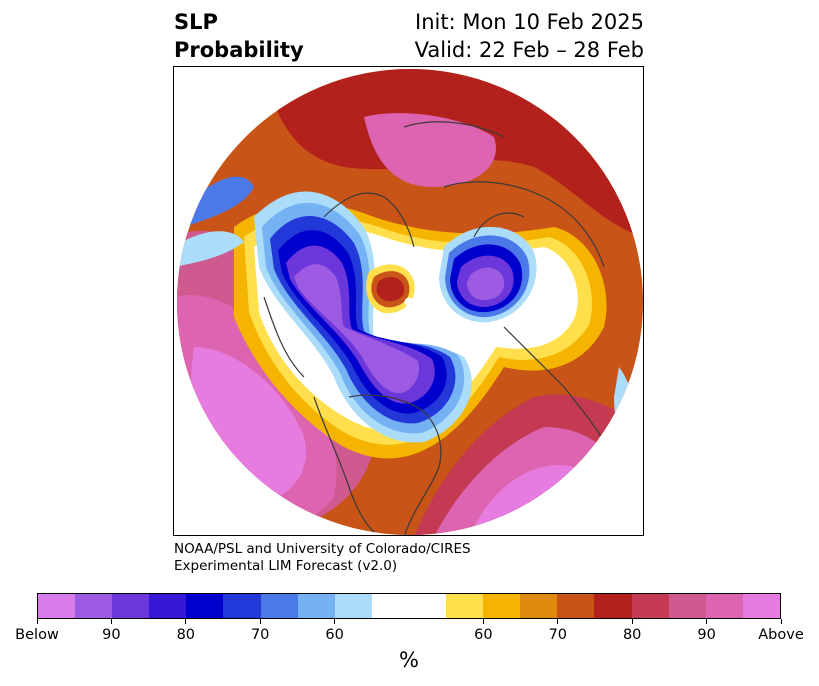 This screenshot has height=686, width=819. What do you see at coordinates (529, 50) in the screenshot?
I see `valid-range: Valid: 22 Feb – 28 Feb` at bounding box center [529, 50].